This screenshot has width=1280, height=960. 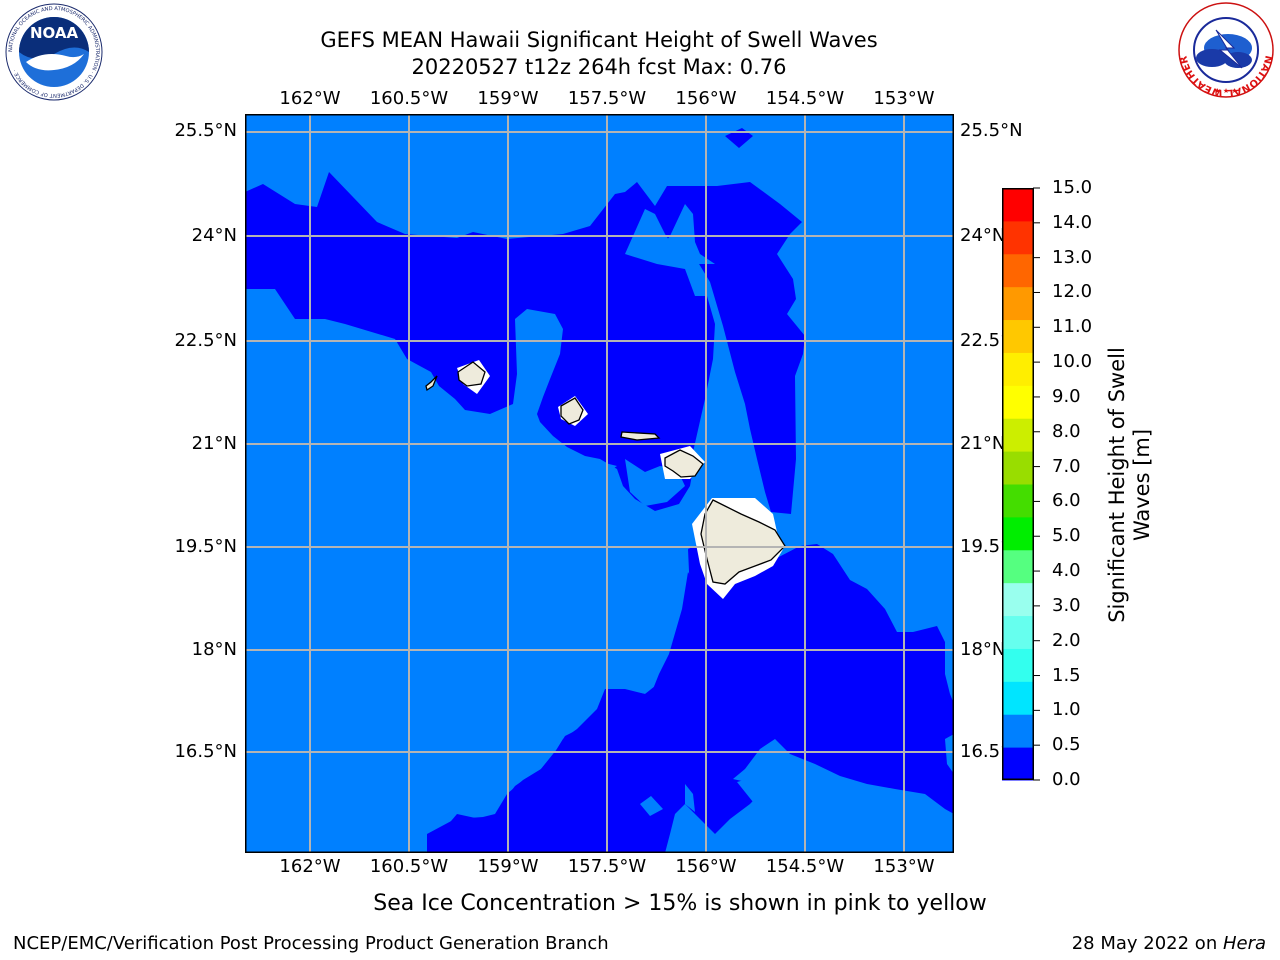 I want to click on lat-label-left: 24°N, so click(x=214, y=235).